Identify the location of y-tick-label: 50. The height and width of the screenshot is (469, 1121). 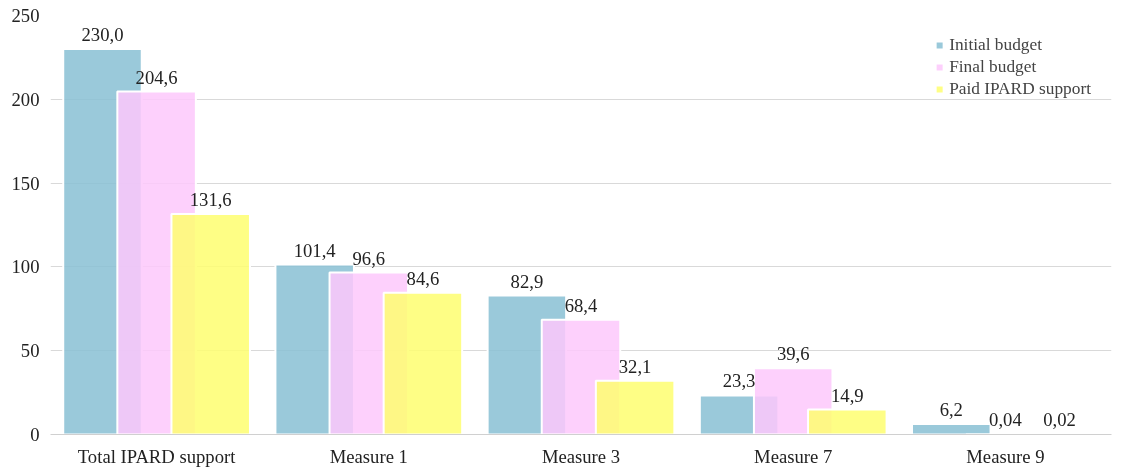
(30, 351).